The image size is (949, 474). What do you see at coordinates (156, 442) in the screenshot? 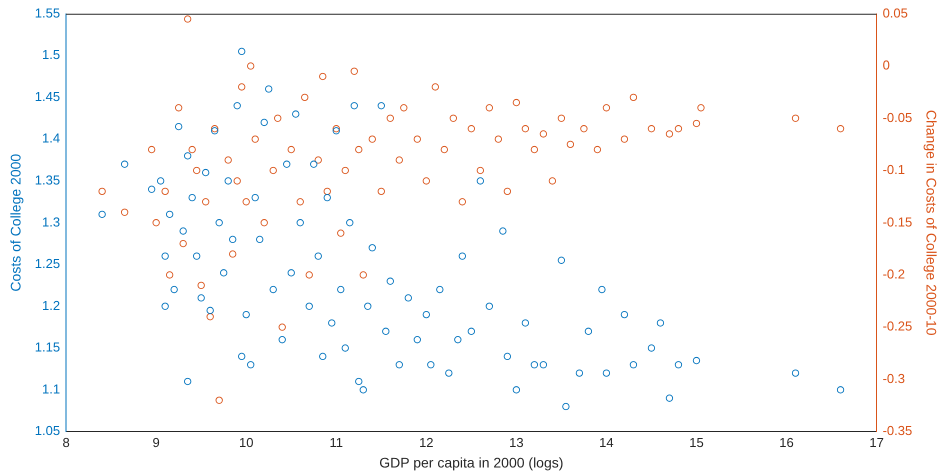
I see `x-tick-label: 9` at bounding box center [156, 442].